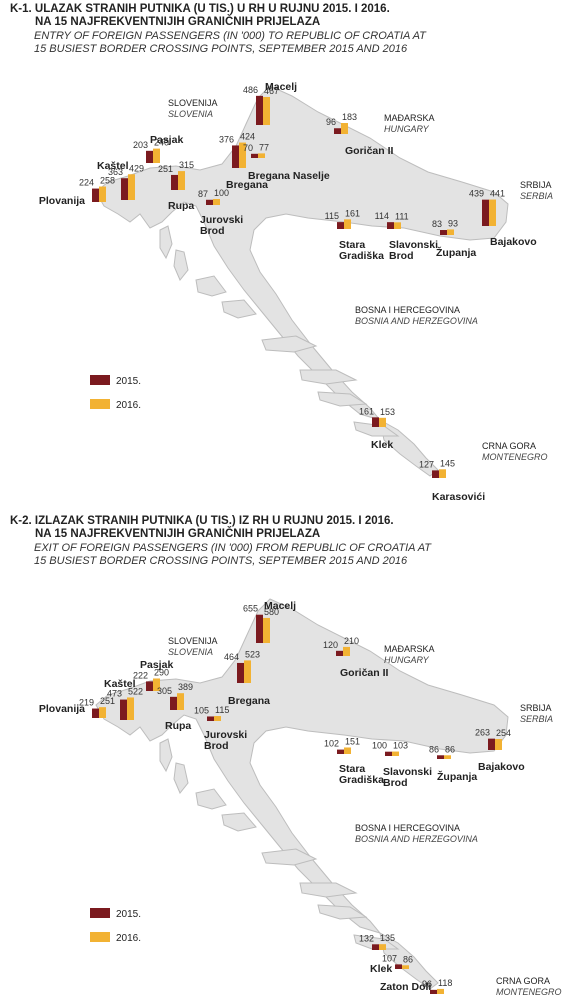 Image resolution: width=579 pixels, height=1005 pixels. Describe the element at coordinates (440, 991) in the screenshot. I see `bar-2016-karasovici` at that location.